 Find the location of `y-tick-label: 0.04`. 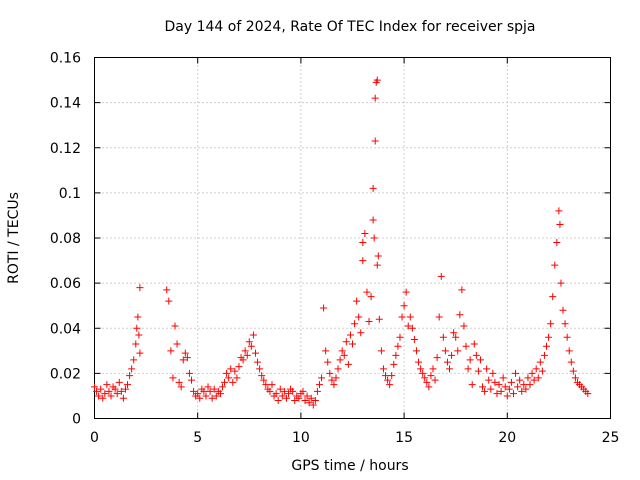

y-tick-label: 0.04 is located at coordinates (65, 329).